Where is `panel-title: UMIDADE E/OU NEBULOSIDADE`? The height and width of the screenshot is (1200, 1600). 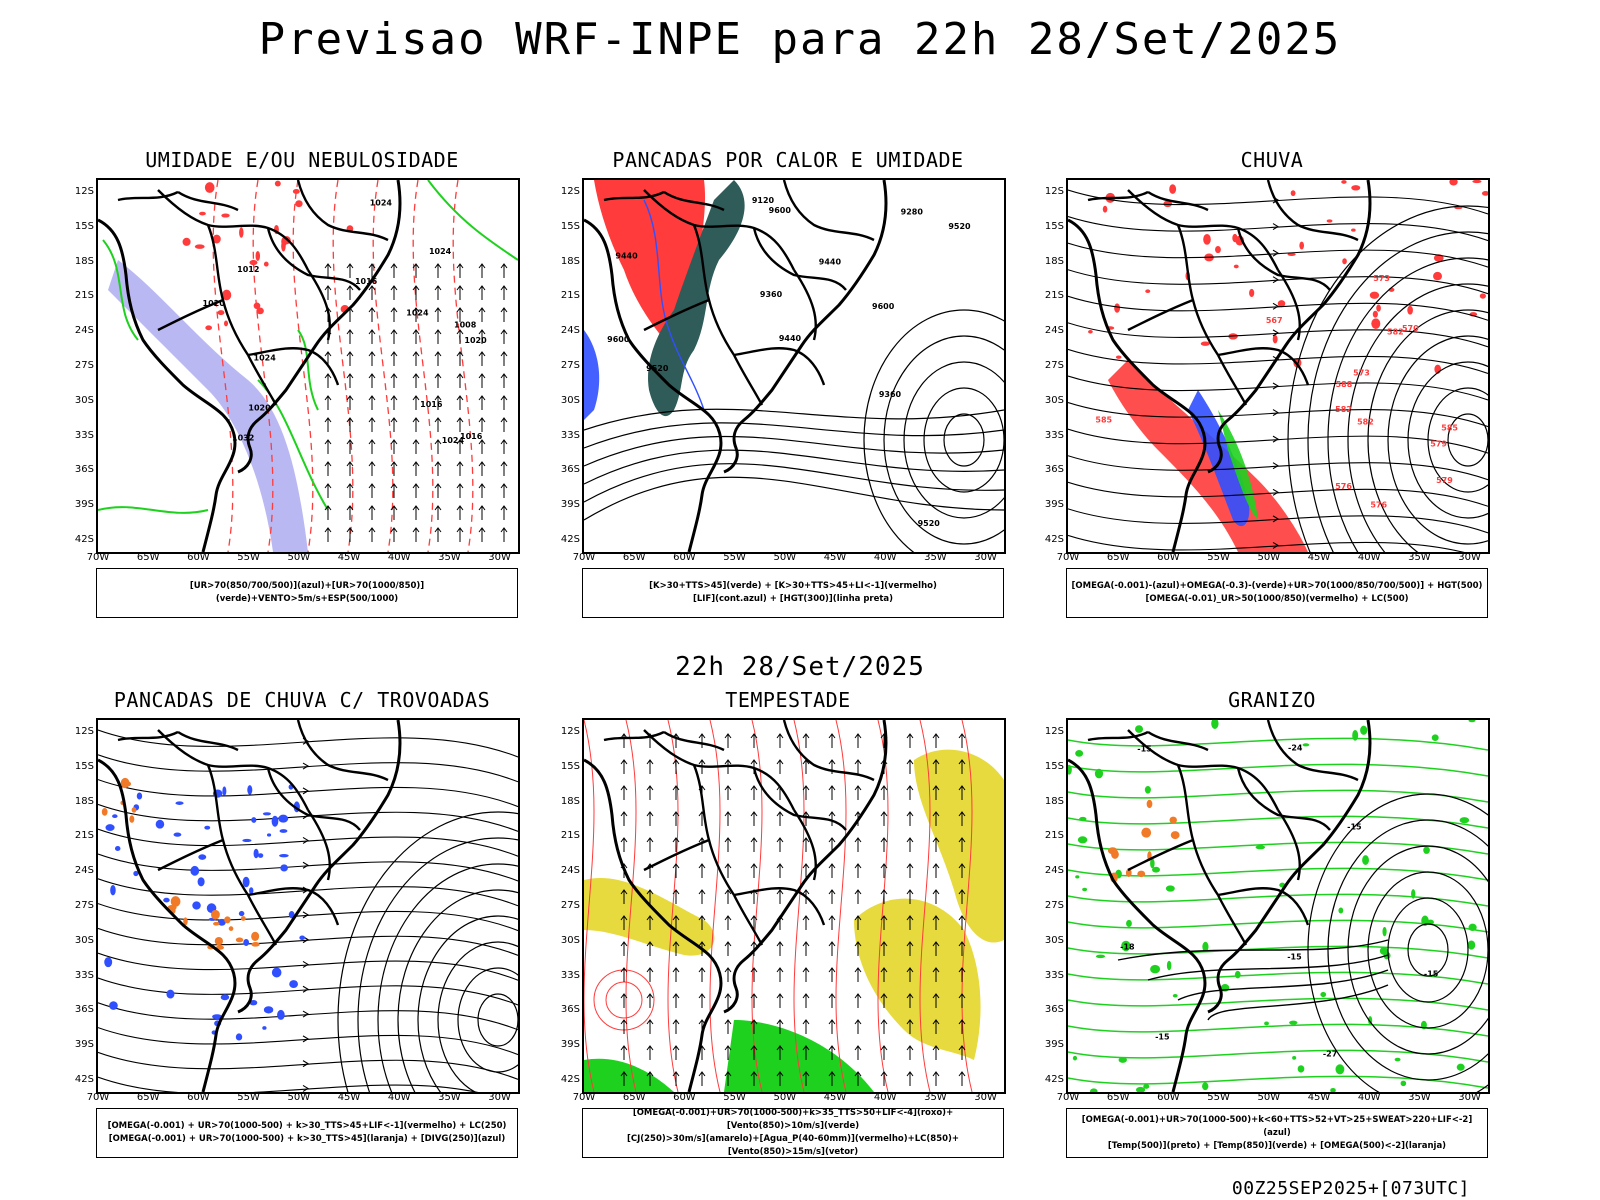
panel-title: UMIDADE E/OU NEBULOSIDADE is located at coordinates (302, 160).